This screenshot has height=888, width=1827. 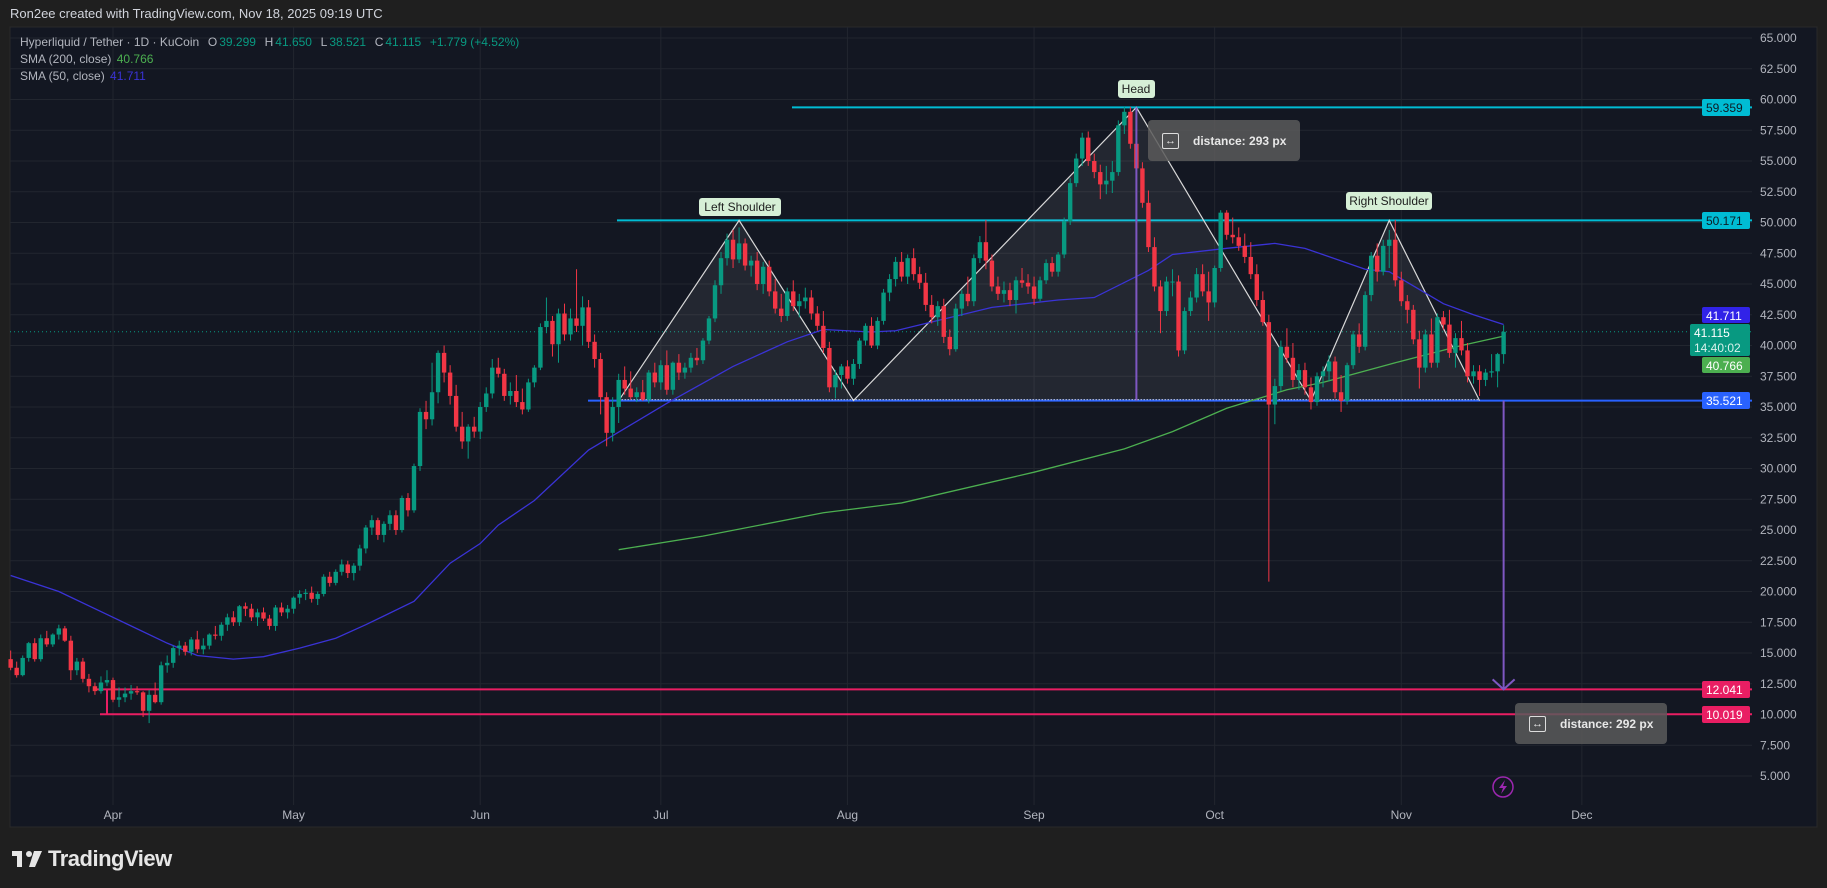 I want to click on label-right-shoulder-text: Right Shoulder, so click(x=1388, y=201).